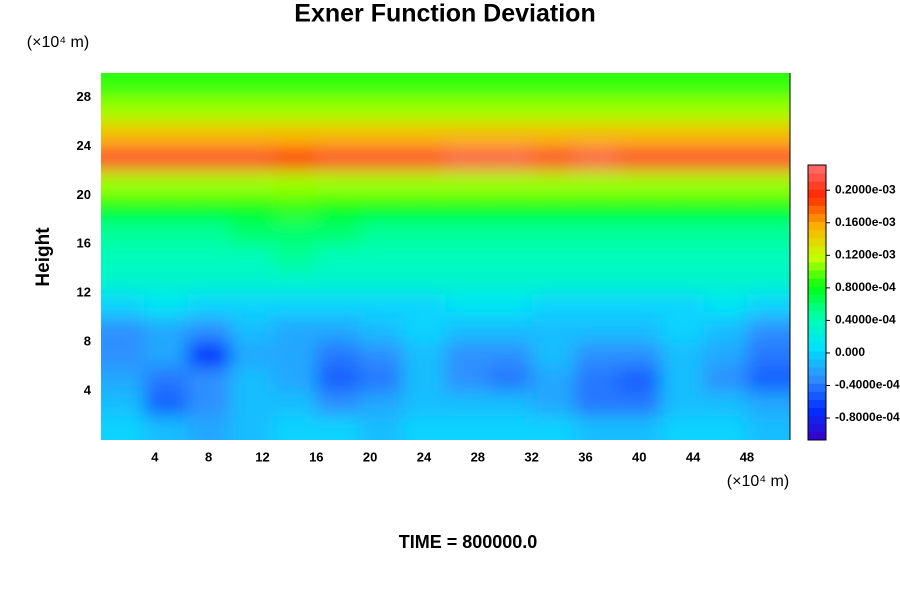 This screenshot has width=900, height=600. Describe the element at coordinates (865, 287) in the screenshot. I see `colorbar-tick-label: 0.8000e-04` at that location.